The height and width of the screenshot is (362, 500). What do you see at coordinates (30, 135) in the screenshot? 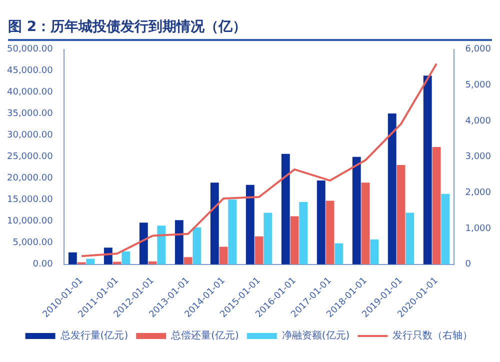
I see `y-tick-label: 30,000.00` at bounding box center [30, 135].